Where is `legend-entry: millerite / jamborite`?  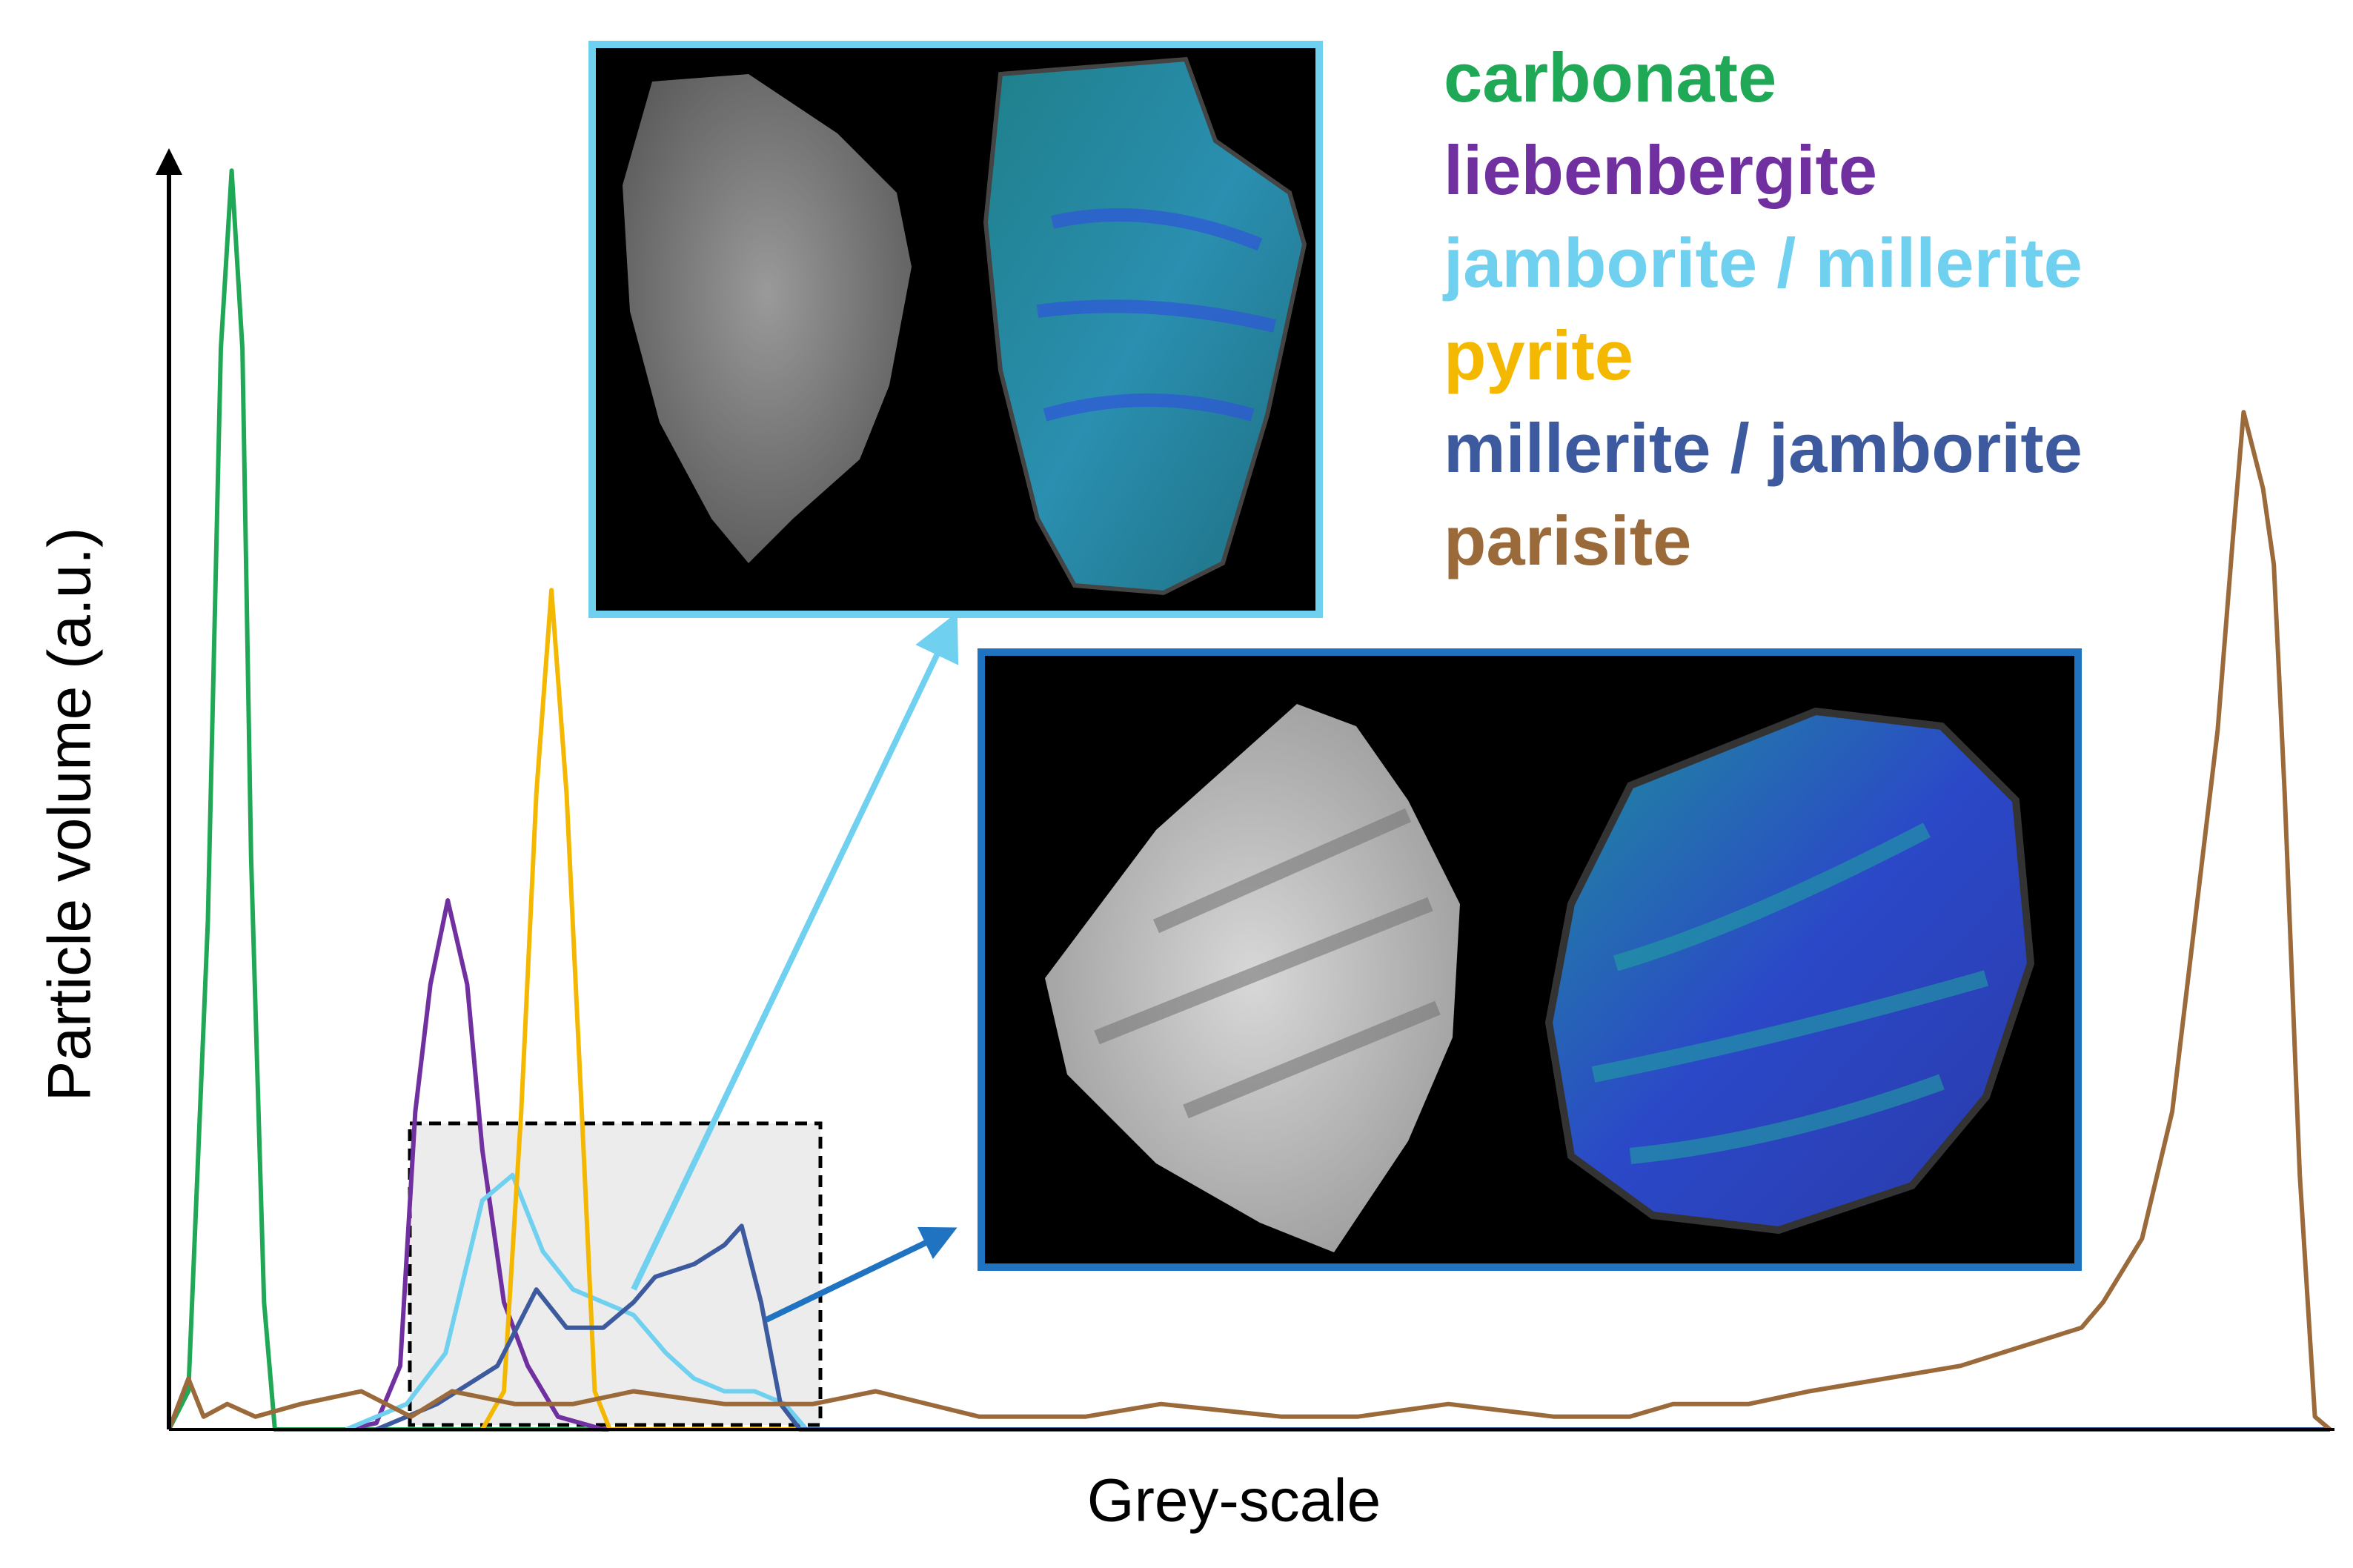 legend-entry: millerite / jamborite is located at coordinates (1763, 448).